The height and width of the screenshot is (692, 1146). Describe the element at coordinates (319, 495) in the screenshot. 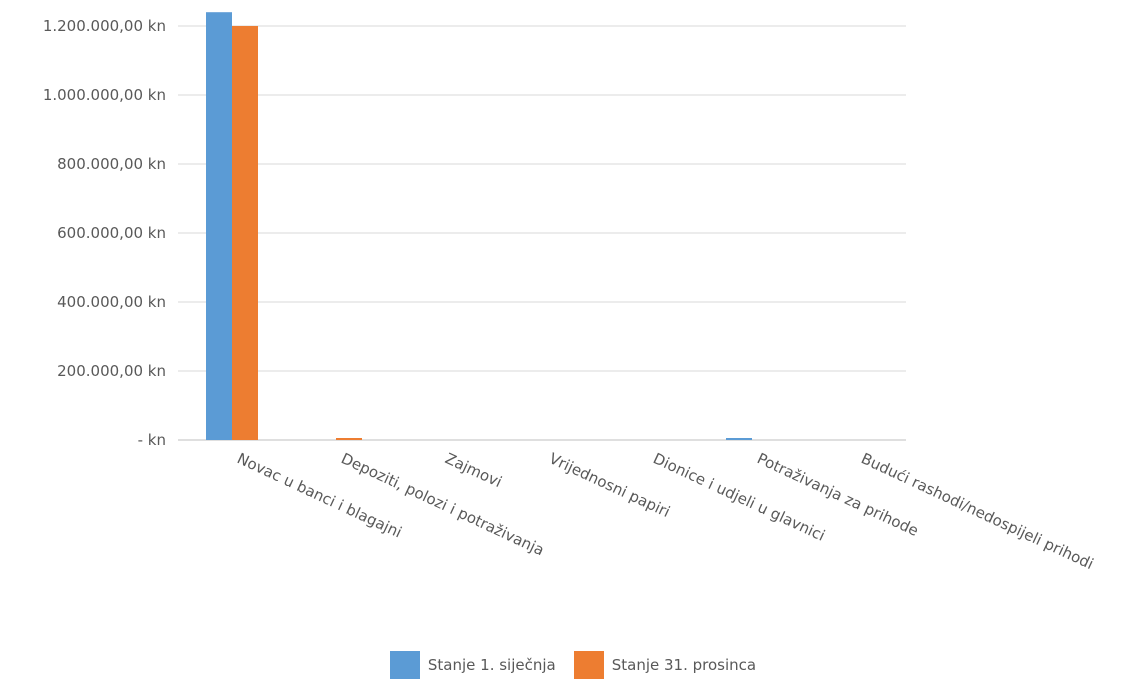

I see `x-tick-label: Novac u banci i blagajni` at that location.